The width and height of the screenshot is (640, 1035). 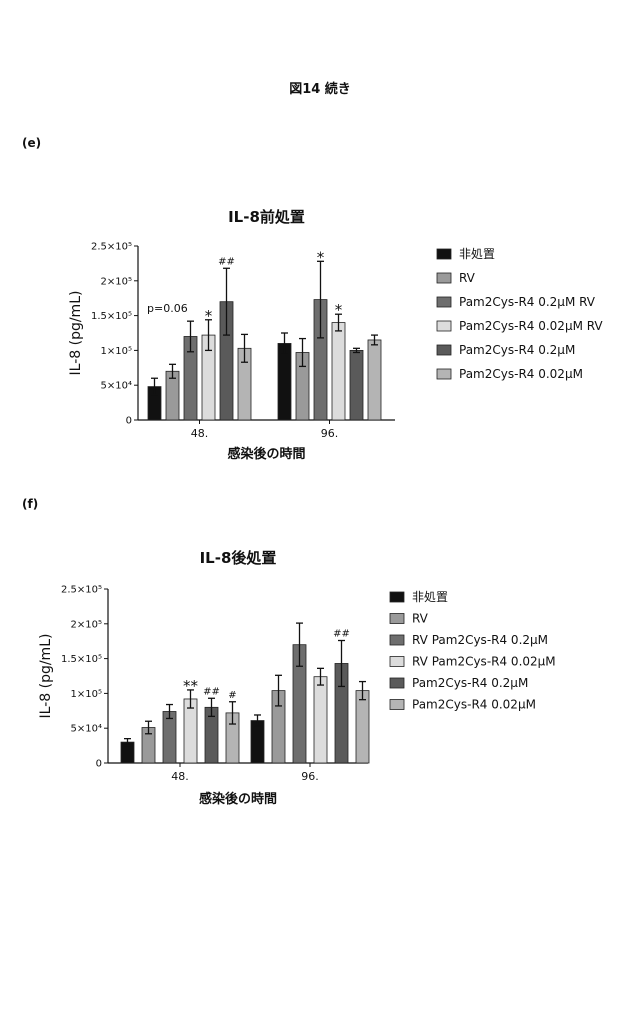 I want to click on x-axis-label: 感染後の時間, so click(x=238, y=799).